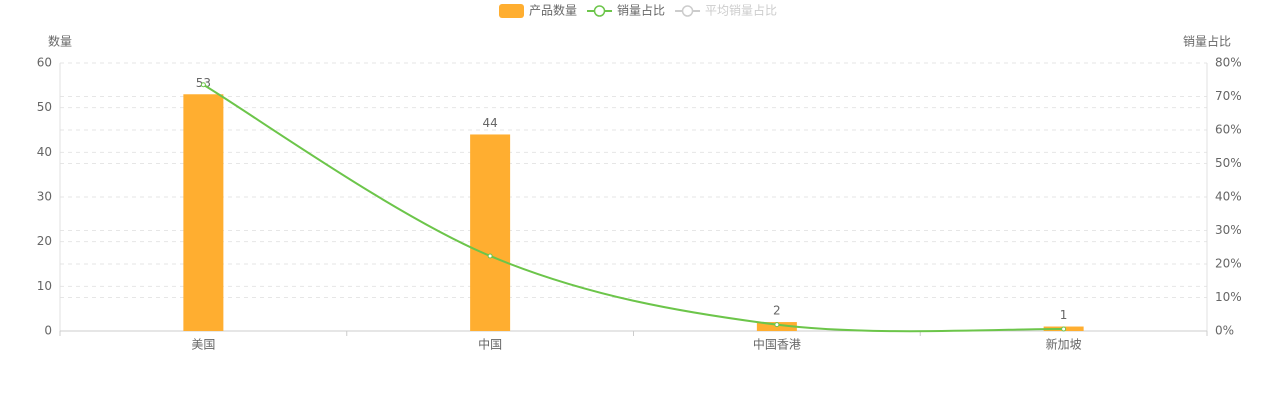 The width and height of the screenshot is (1278, 400). What do you see at coordinates (641, 10) in the screenshot?
I see `legend-label: 销量占比` at bounding box center [641, 10].